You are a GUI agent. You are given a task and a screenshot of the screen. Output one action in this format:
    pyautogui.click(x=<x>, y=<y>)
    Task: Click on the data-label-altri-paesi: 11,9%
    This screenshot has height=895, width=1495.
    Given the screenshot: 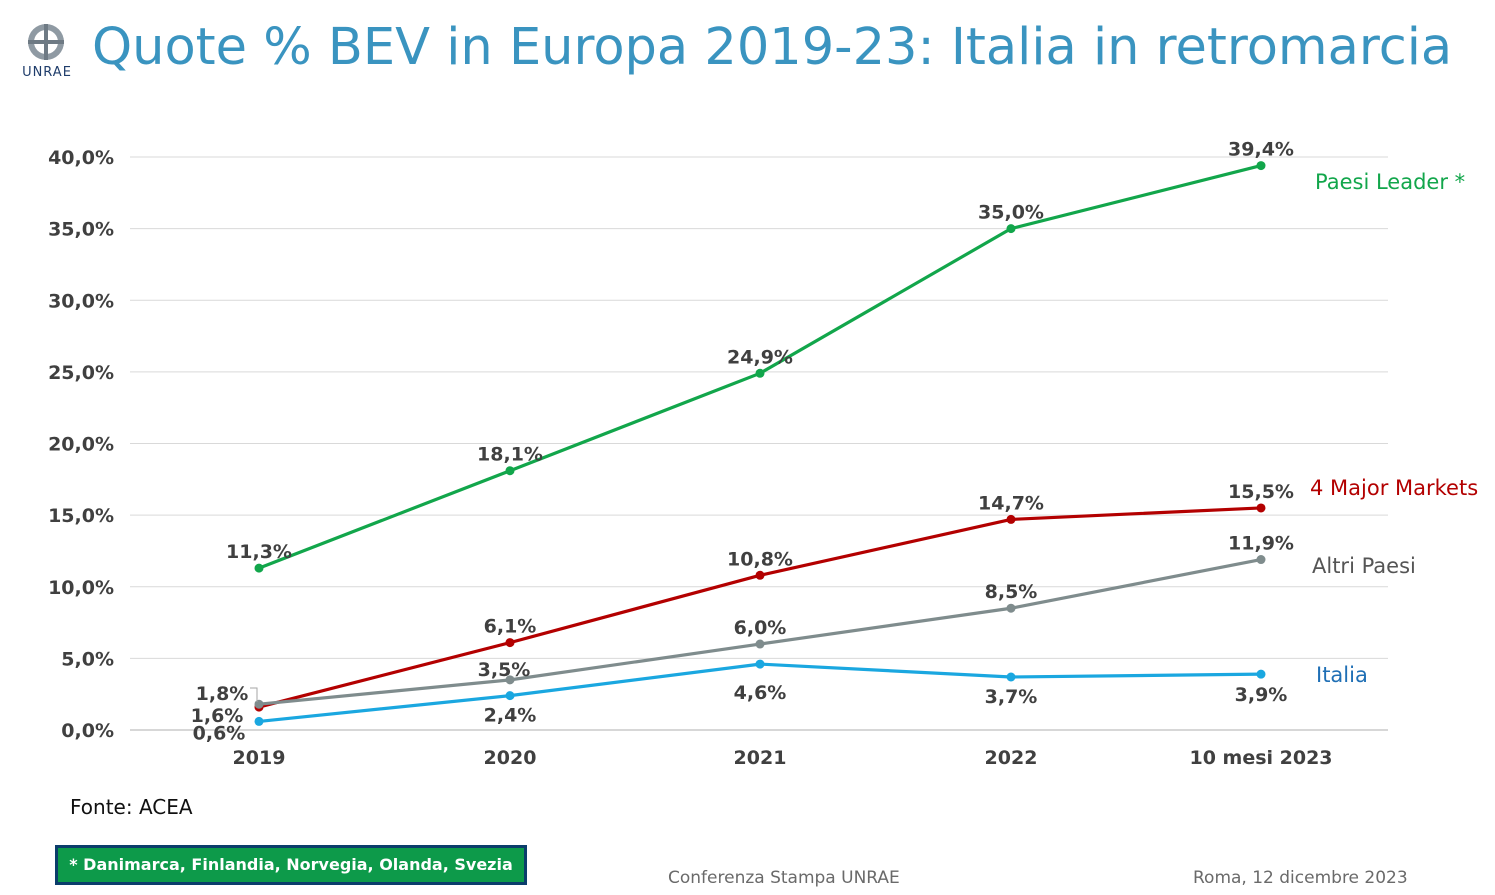 What is the action you would take?
    pyautogui.click(x=1261, y=544)
    